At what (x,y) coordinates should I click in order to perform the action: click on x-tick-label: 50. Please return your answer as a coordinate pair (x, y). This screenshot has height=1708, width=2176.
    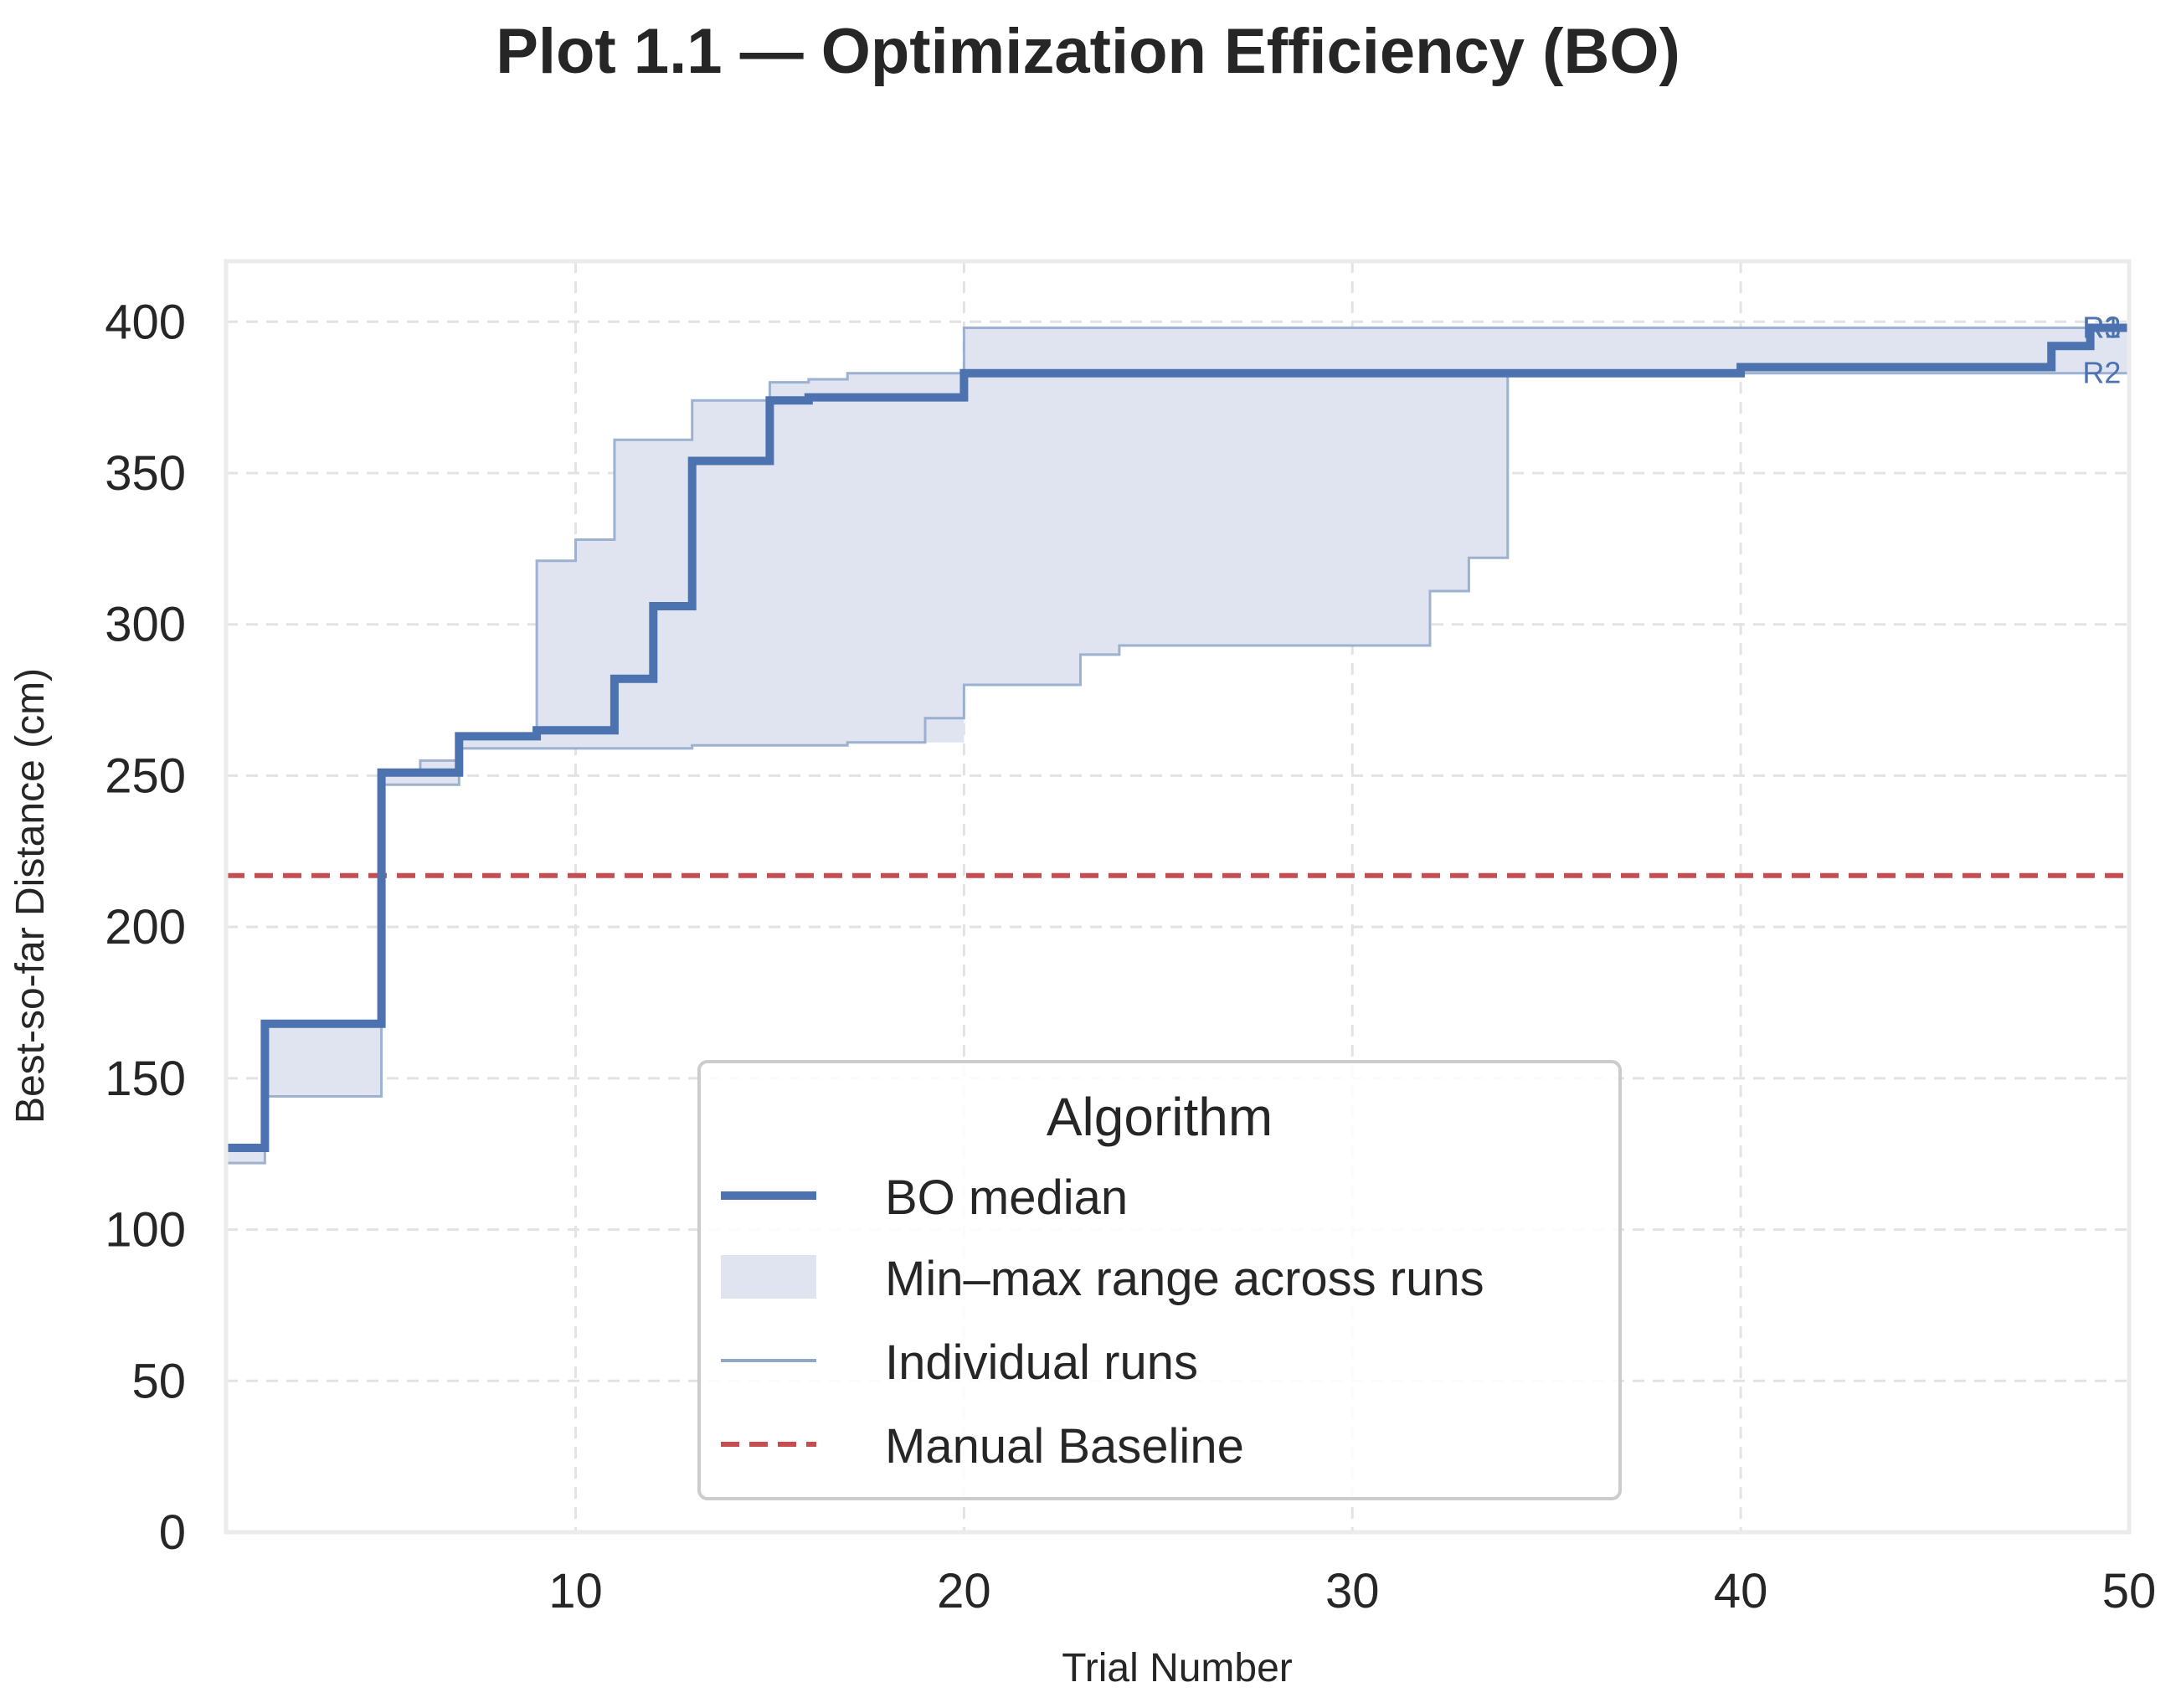
    Looking at the image, I should click on (2129, 1591).